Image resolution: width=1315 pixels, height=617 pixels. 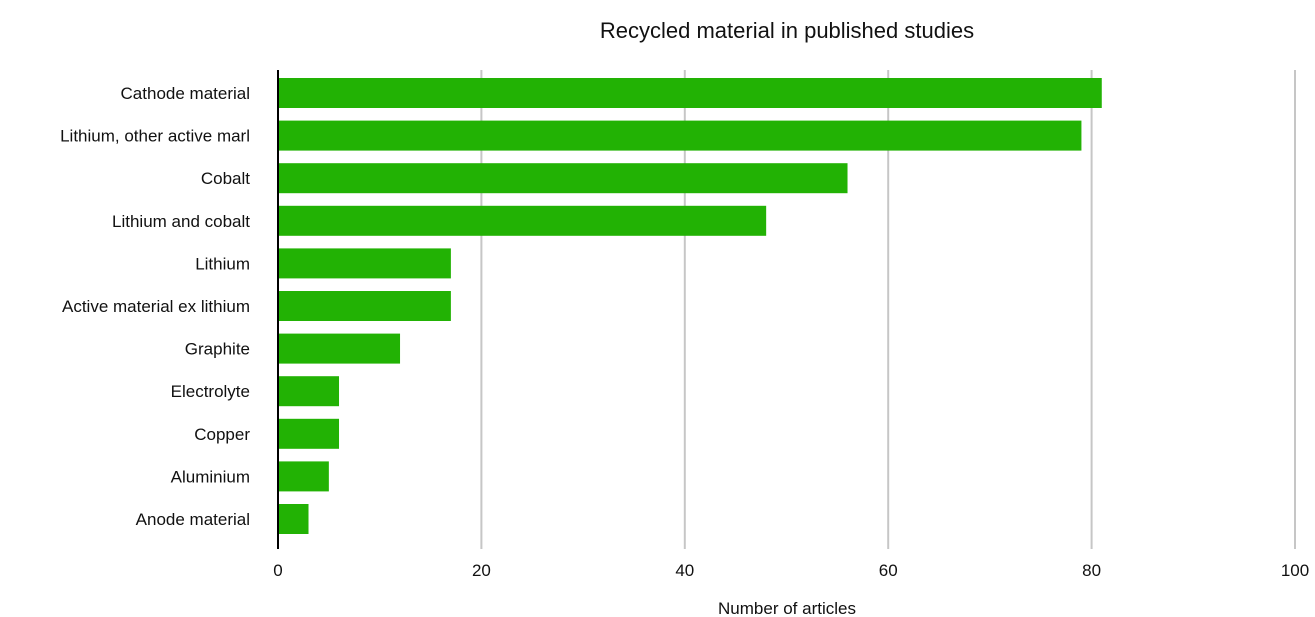 I want to click on category-label: Graphite, so click(x=217, y=349).